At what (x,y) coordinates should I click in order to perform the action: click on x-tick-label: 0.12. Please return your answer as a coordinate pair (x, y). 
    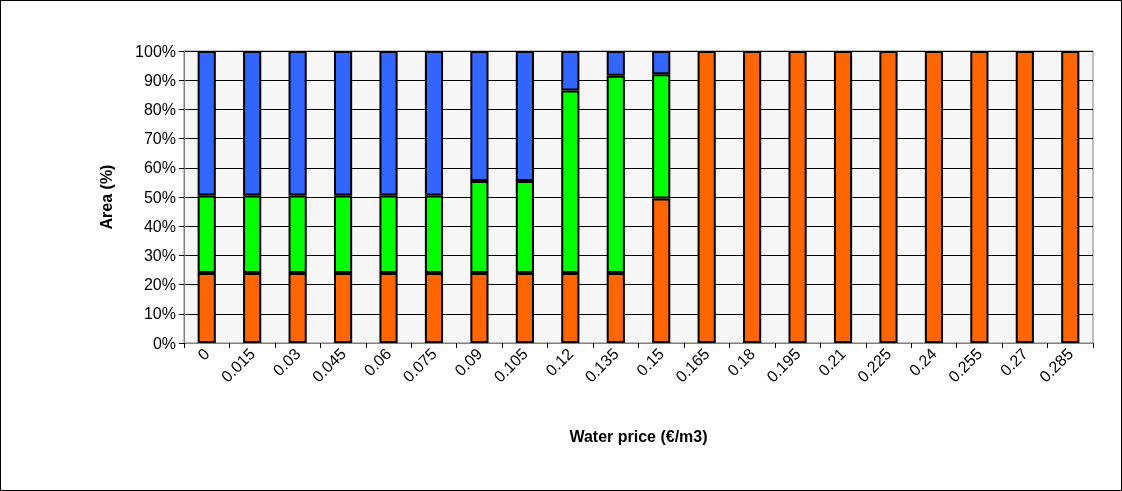
    Looking at the image, I should click on (559, 362).